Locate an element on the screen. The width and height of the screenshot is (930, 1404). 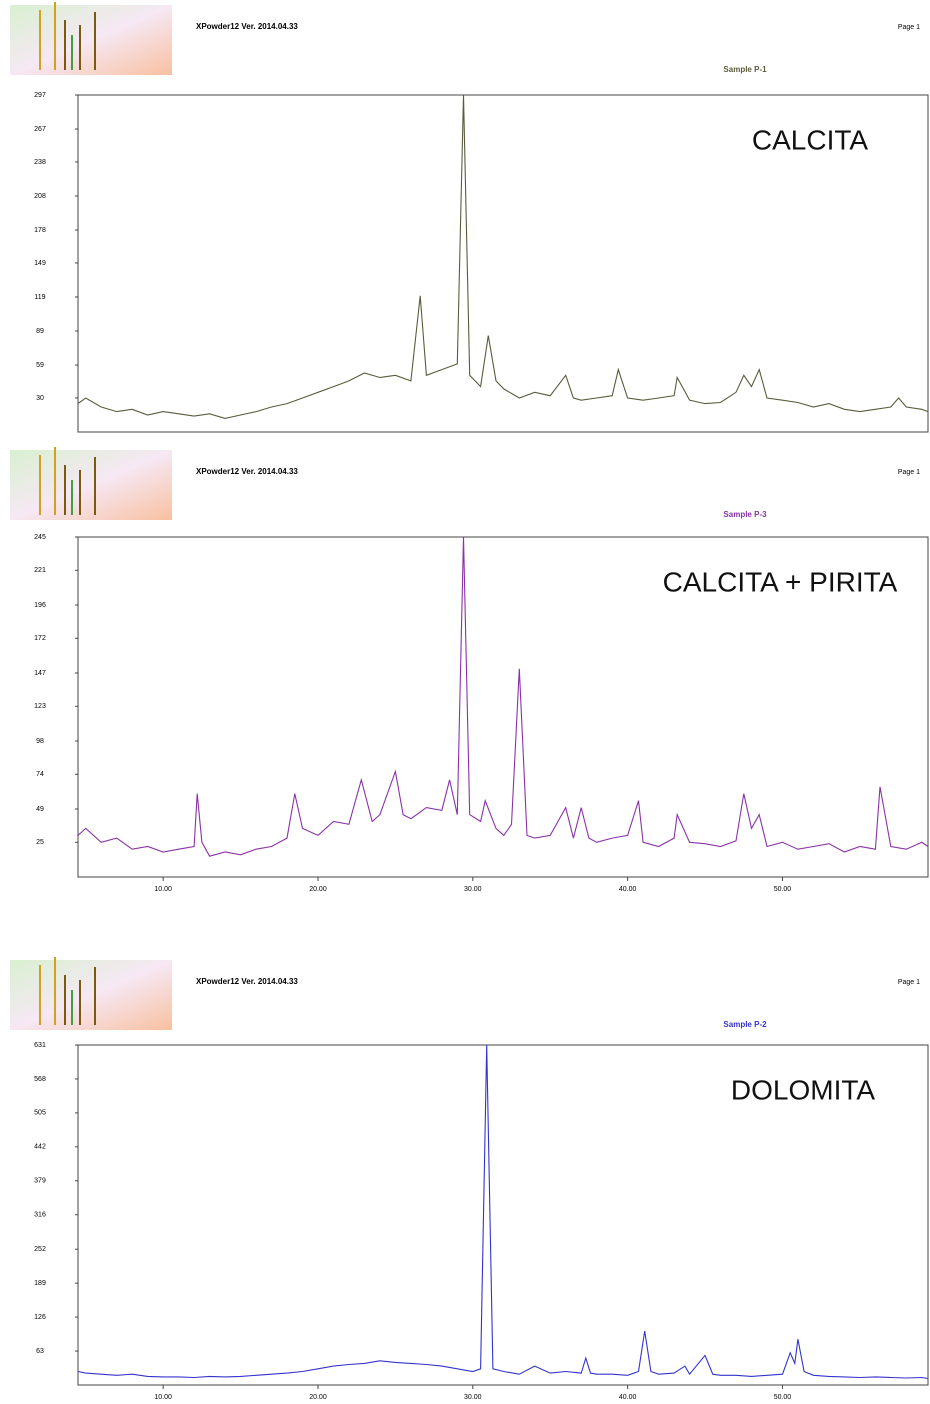
y-tick-label: 238 is located at coordinates (40, 162).